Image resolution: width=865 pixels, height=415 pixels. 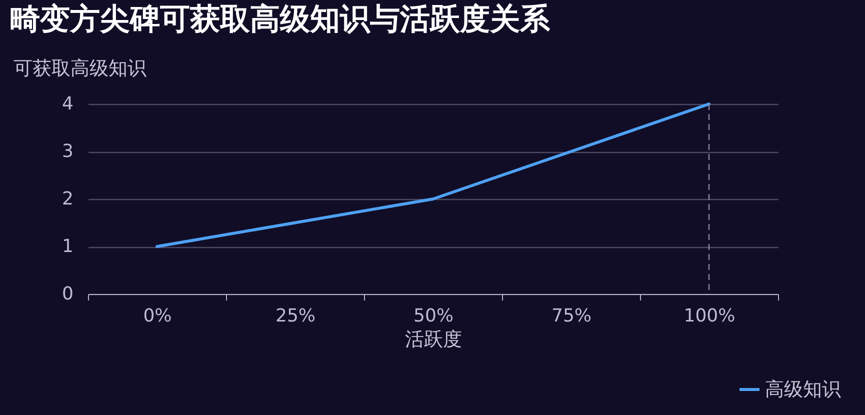 I want to click on x-tick-label: 50%, so click(x=433, y=316).